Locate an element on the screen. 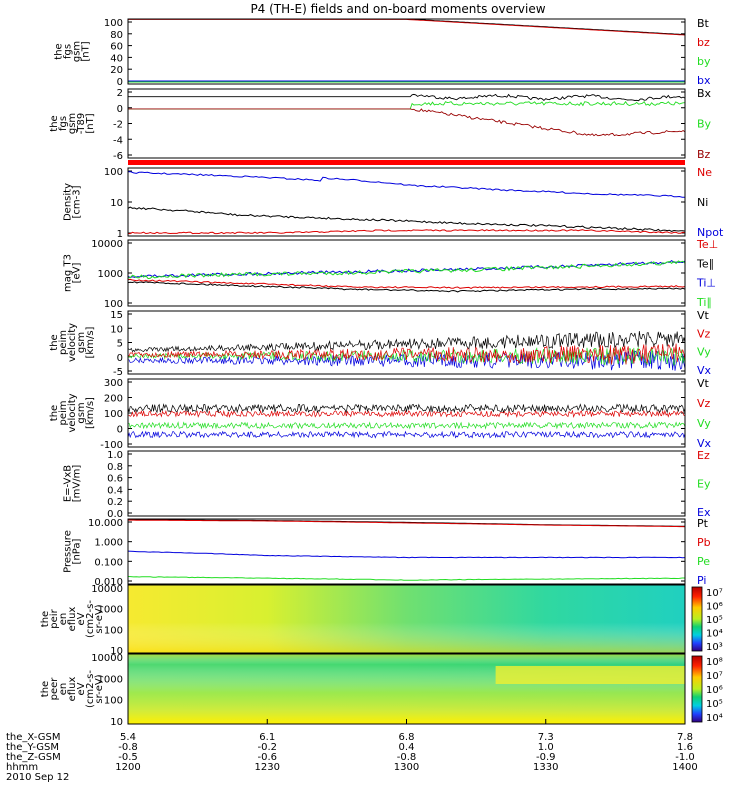  legend-Vx: Vx is located at coordinates (704, 370).